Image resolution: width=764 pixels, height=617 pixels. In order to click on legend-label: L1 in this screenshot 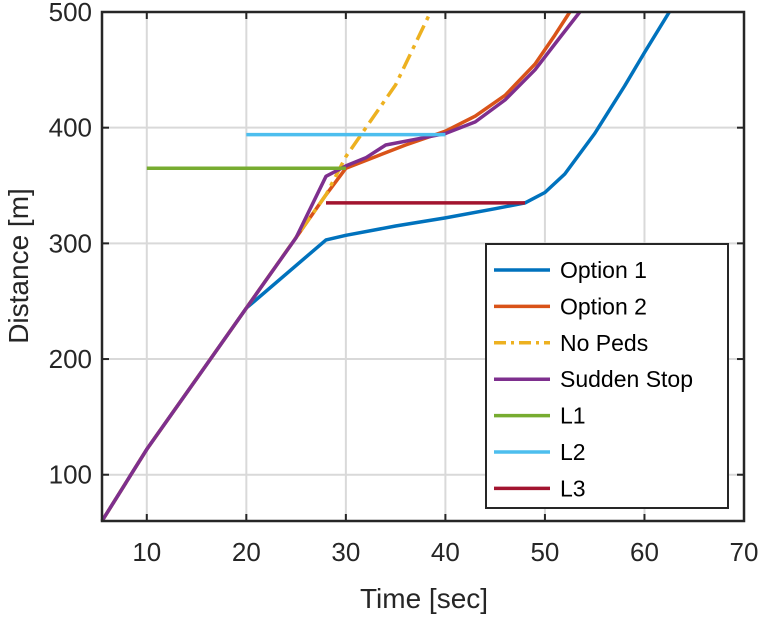, I will do `click(573, 416)`.